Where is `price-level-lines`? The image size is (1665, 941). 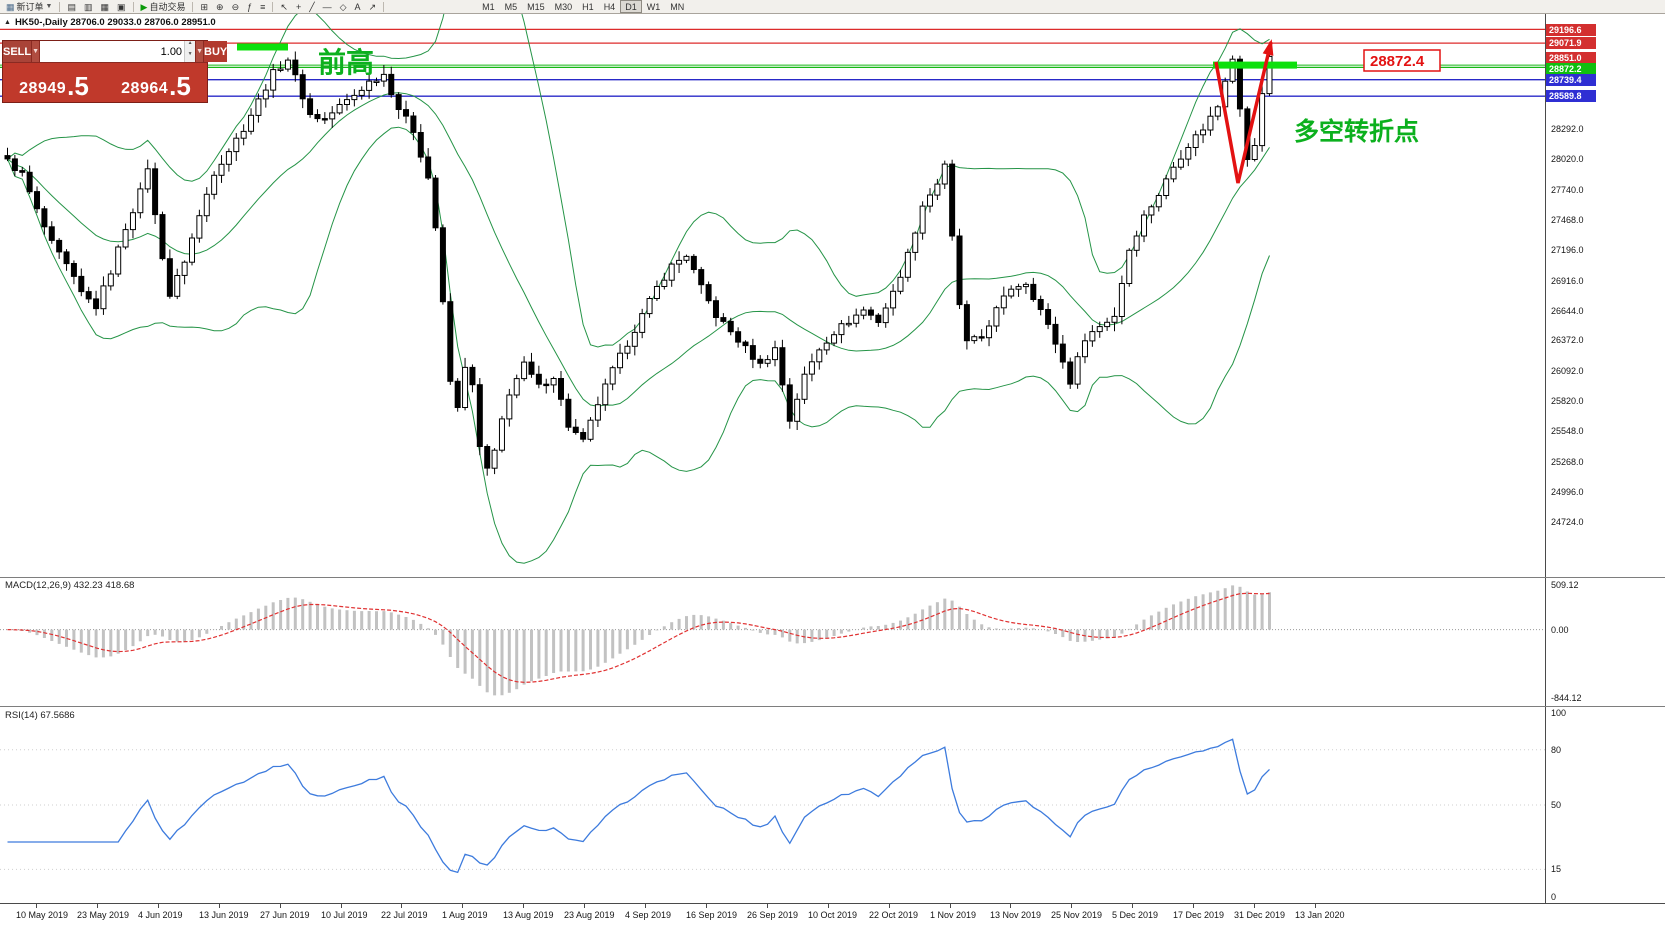
price-level-lines is located at coordinates (772, 62).